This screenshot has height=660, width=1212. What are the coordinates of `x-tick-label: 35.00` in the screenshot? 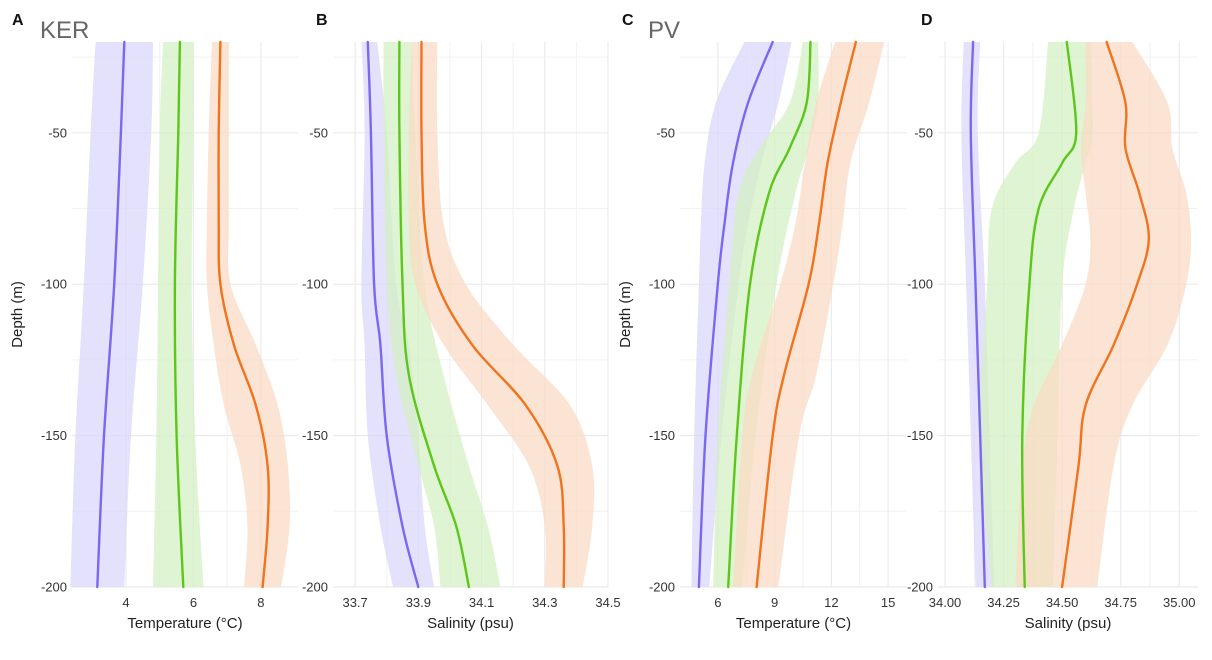 It's located at (1179, 602).